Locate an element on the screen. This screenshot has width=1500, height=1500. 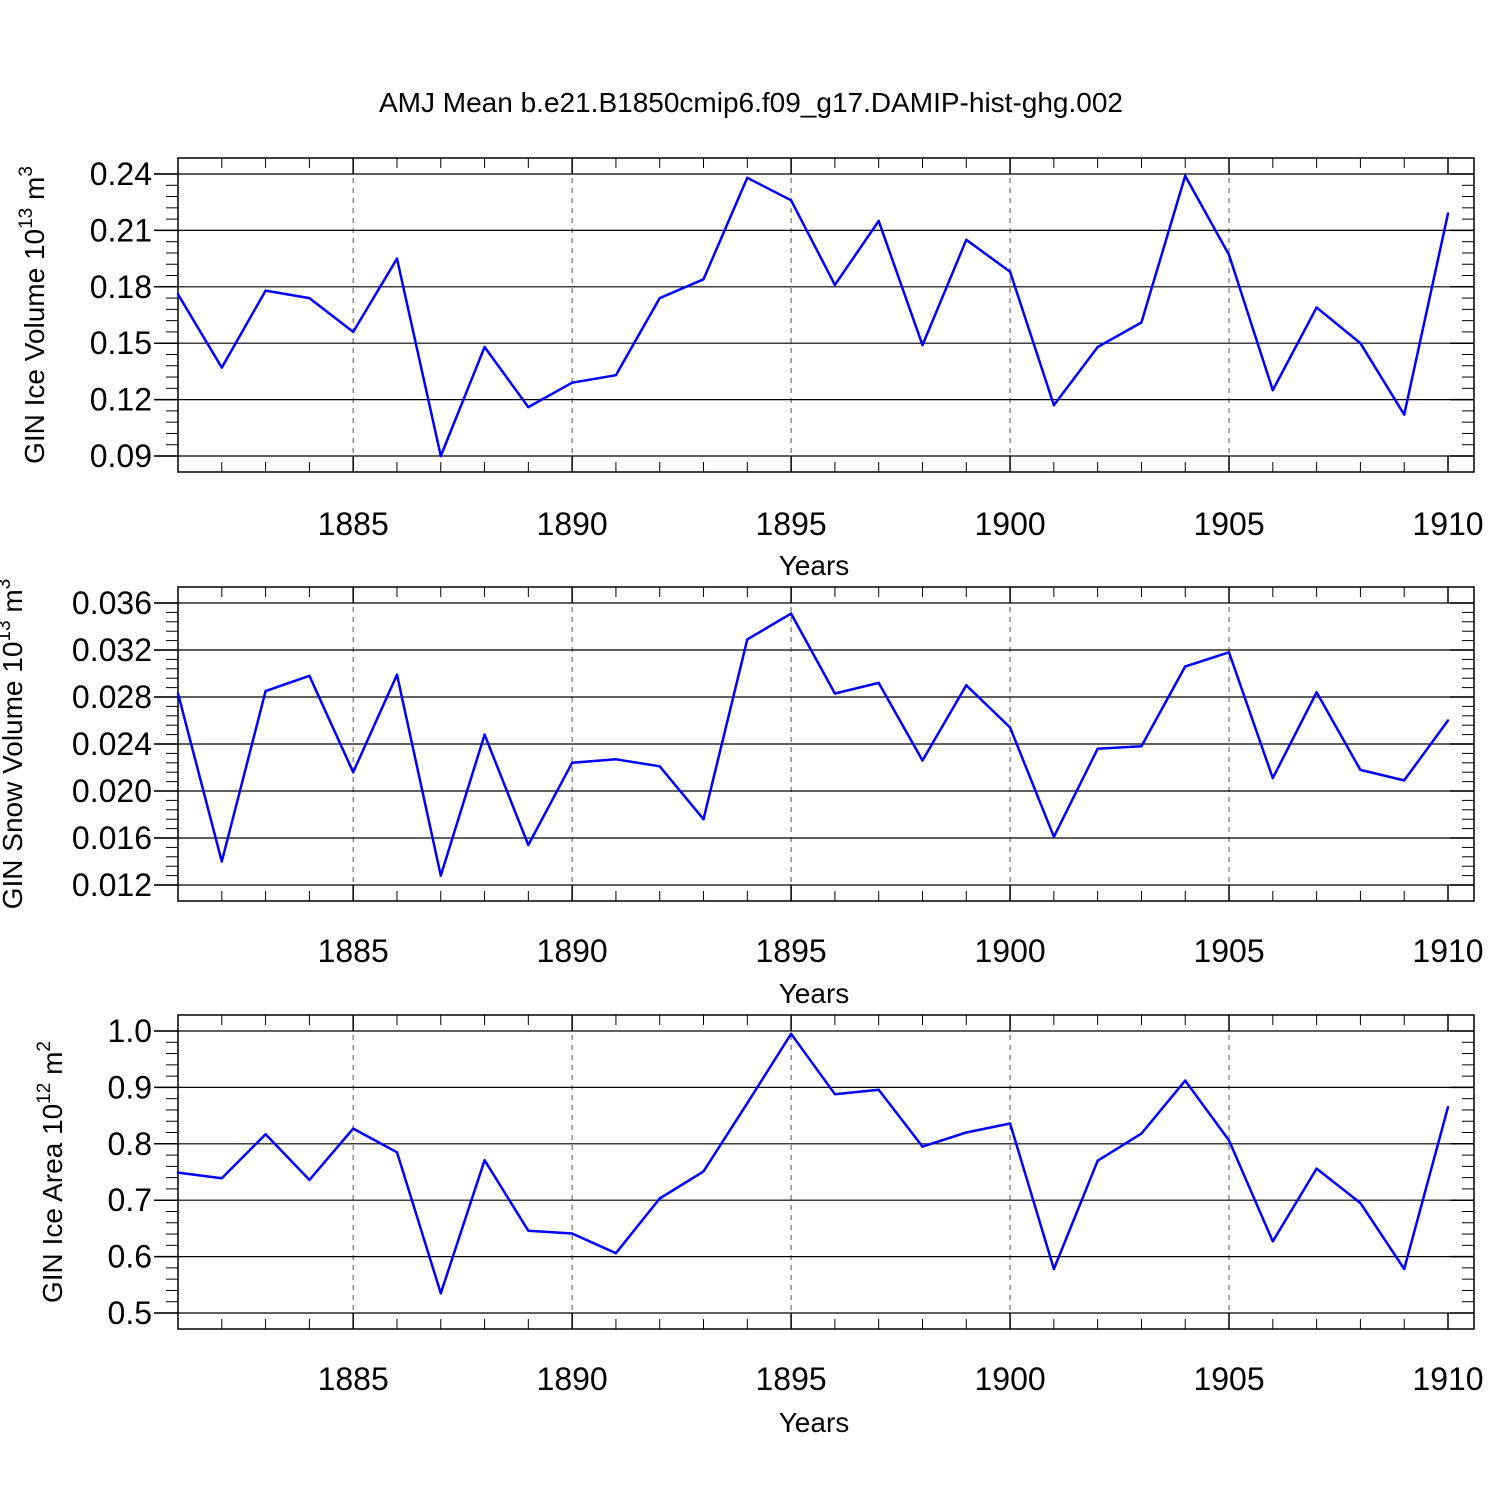
y-tick-label: 0.8 is located at coordinates (130, 1144).